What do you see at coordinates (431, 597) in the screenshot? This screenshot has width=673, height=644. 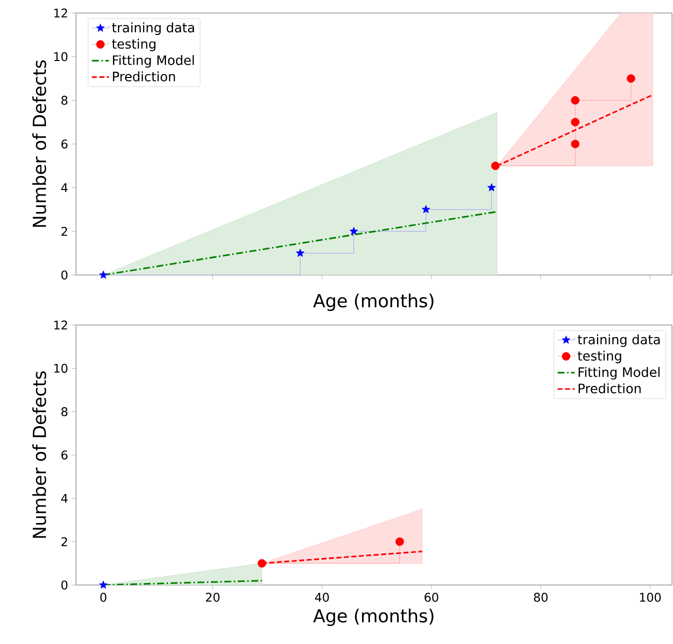 I see `x-tick-label: 60` at bounding box center [431, 597].